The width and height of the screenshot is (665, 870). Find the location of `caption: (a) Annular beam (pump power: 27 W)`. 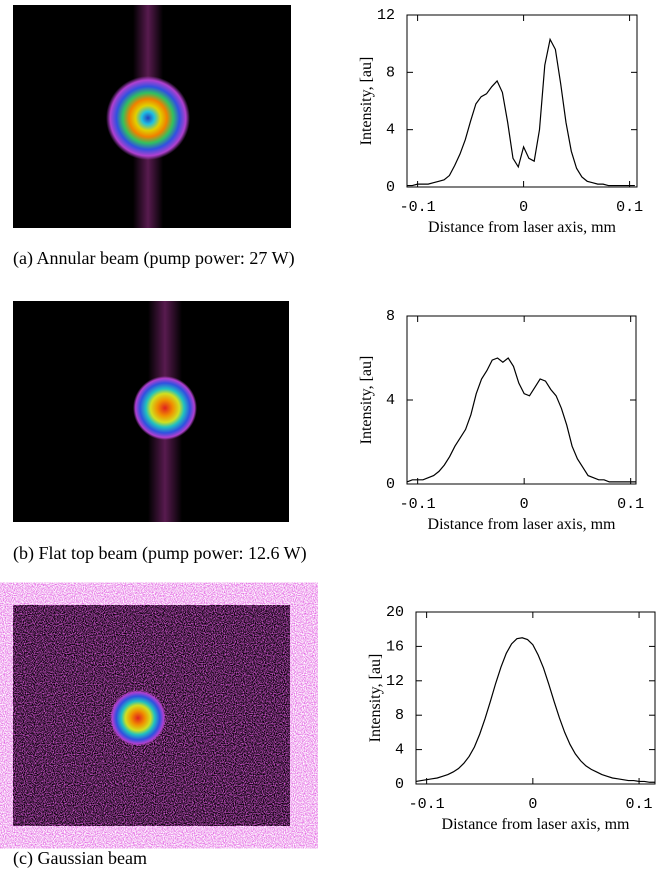

caption: (a) Annular beam (pump power: 27 W) is located at coordinates (154, 258).